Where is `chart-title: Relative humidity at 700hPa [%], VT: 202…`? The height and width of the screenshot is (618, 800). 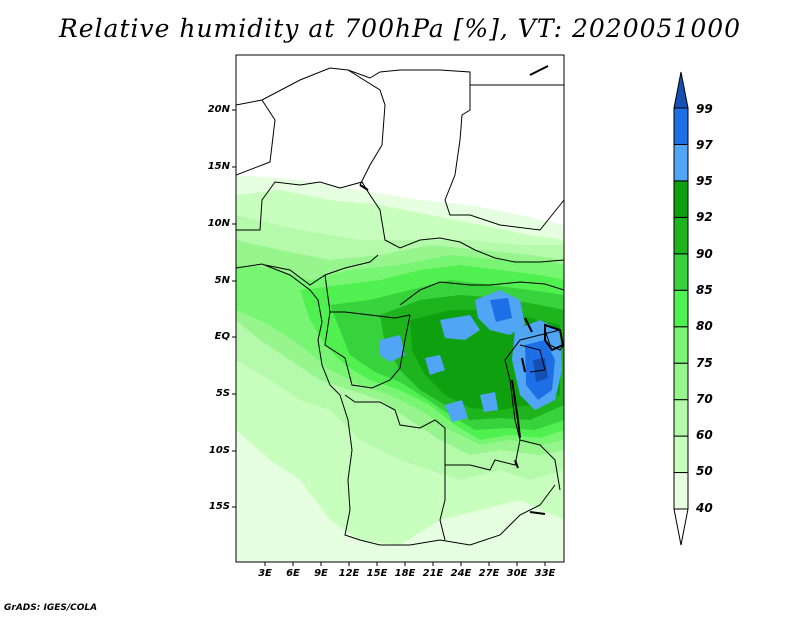
chart-title: Relative humidity at 700hPa [%], VT: 202… is located at coordinates (400, 28).